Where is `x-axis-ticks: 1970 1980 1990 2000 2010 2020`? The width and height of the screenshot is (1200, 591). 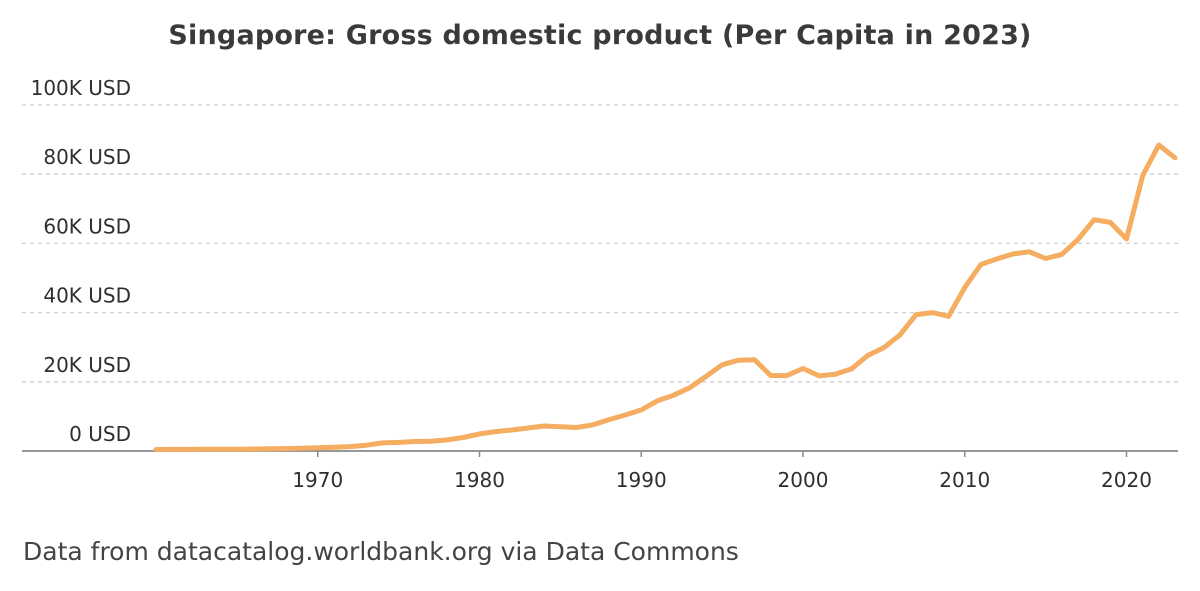 x-axis-ticks: 1970 1980 1990 2000 2010 2020 is located at coordinates (722, 471).